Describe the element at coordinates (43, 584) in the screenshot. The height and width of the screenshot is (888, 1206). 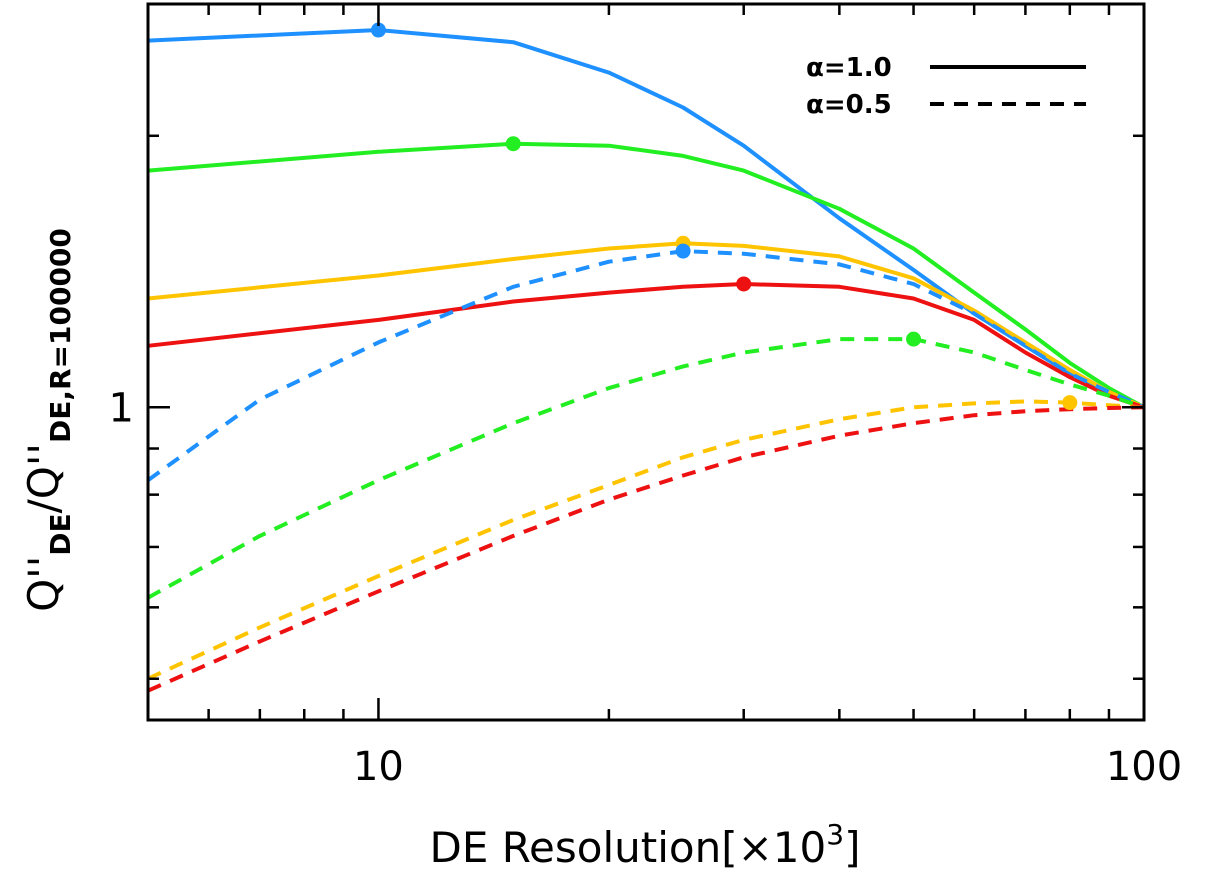
I see `y-axis-title-q1: Q''` at that location.